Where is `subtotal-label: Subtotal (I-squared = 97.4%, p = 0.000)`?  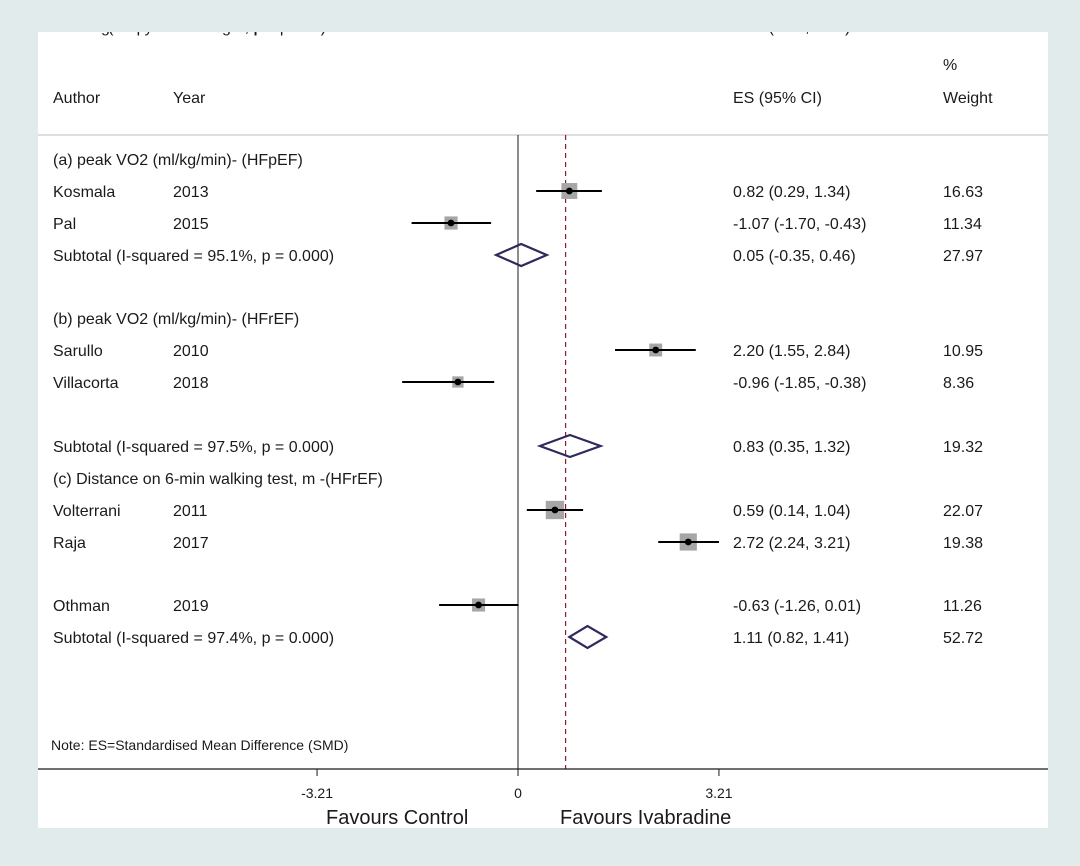 subtotal-label: Subtotal (I-squared = 97.4%, p = 0.000) is located at coordinates (193, 638).